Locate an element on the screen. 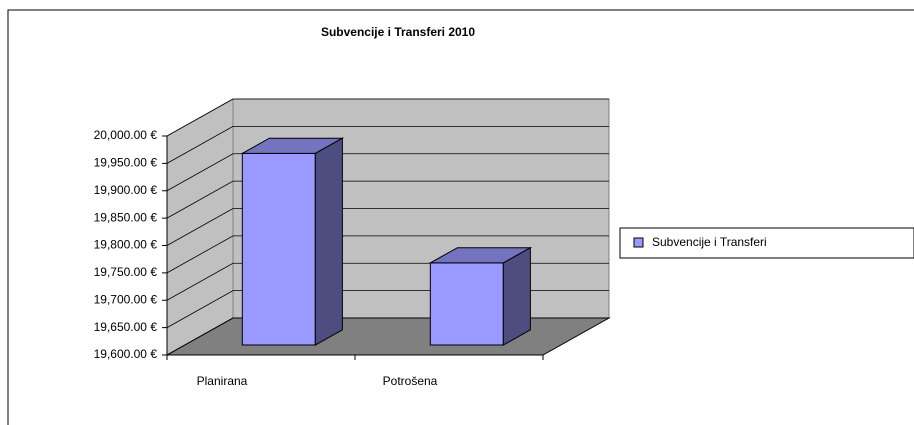 This screenshot has height=425, width=914. legend-swatch is located at coordinates (638, 242).